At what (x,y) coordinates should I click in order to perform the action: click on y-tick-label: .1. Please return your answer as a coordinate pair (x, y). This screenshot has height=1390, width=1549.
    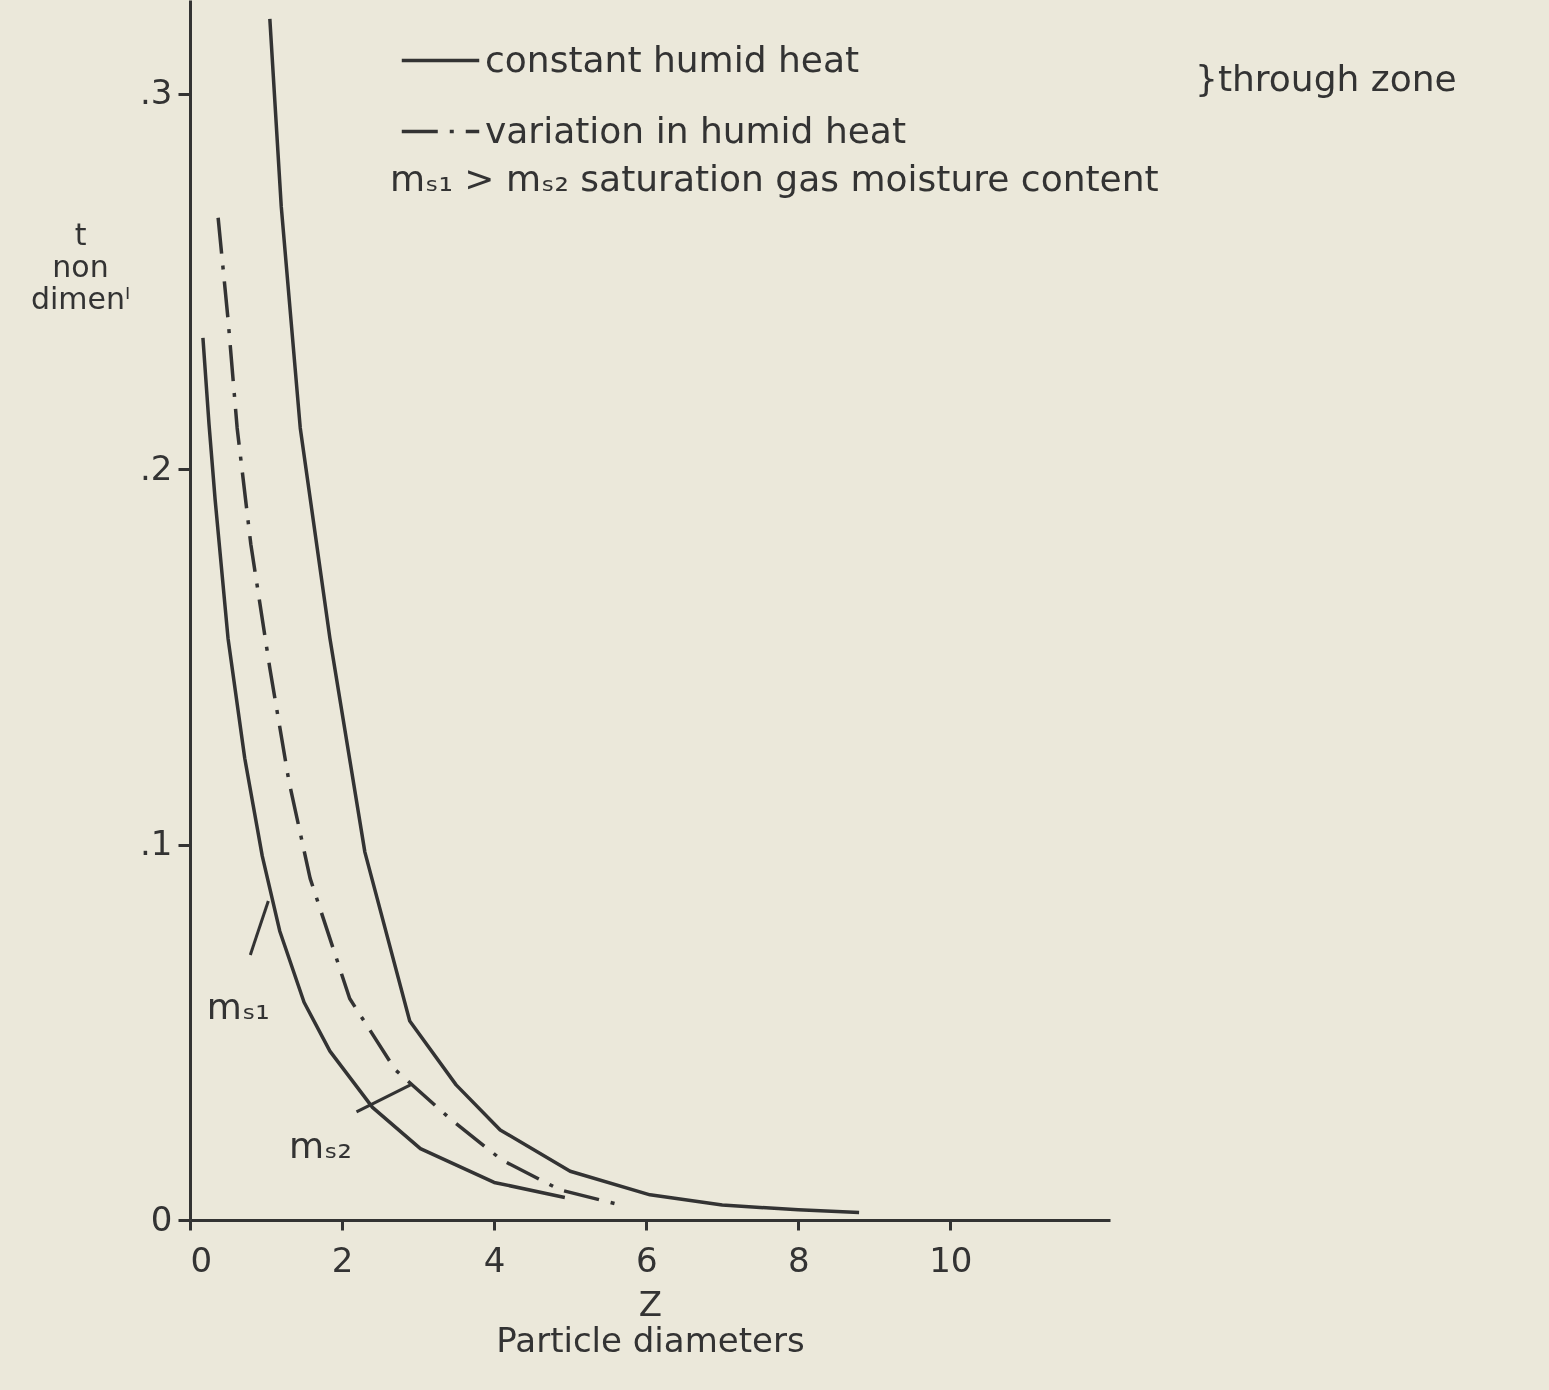
    Looking at the image, I should click on (156, 843).